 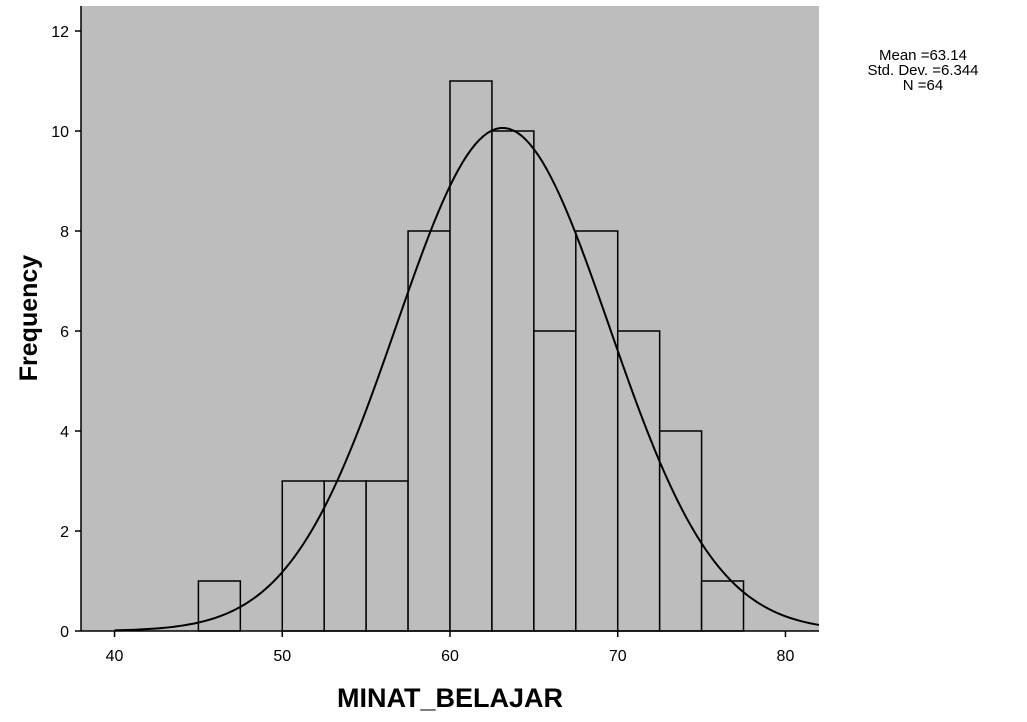 I want to click on stats-box: Mean =63.14 Std. Dev. =6.344 N =64, so click(x=923, y=70).